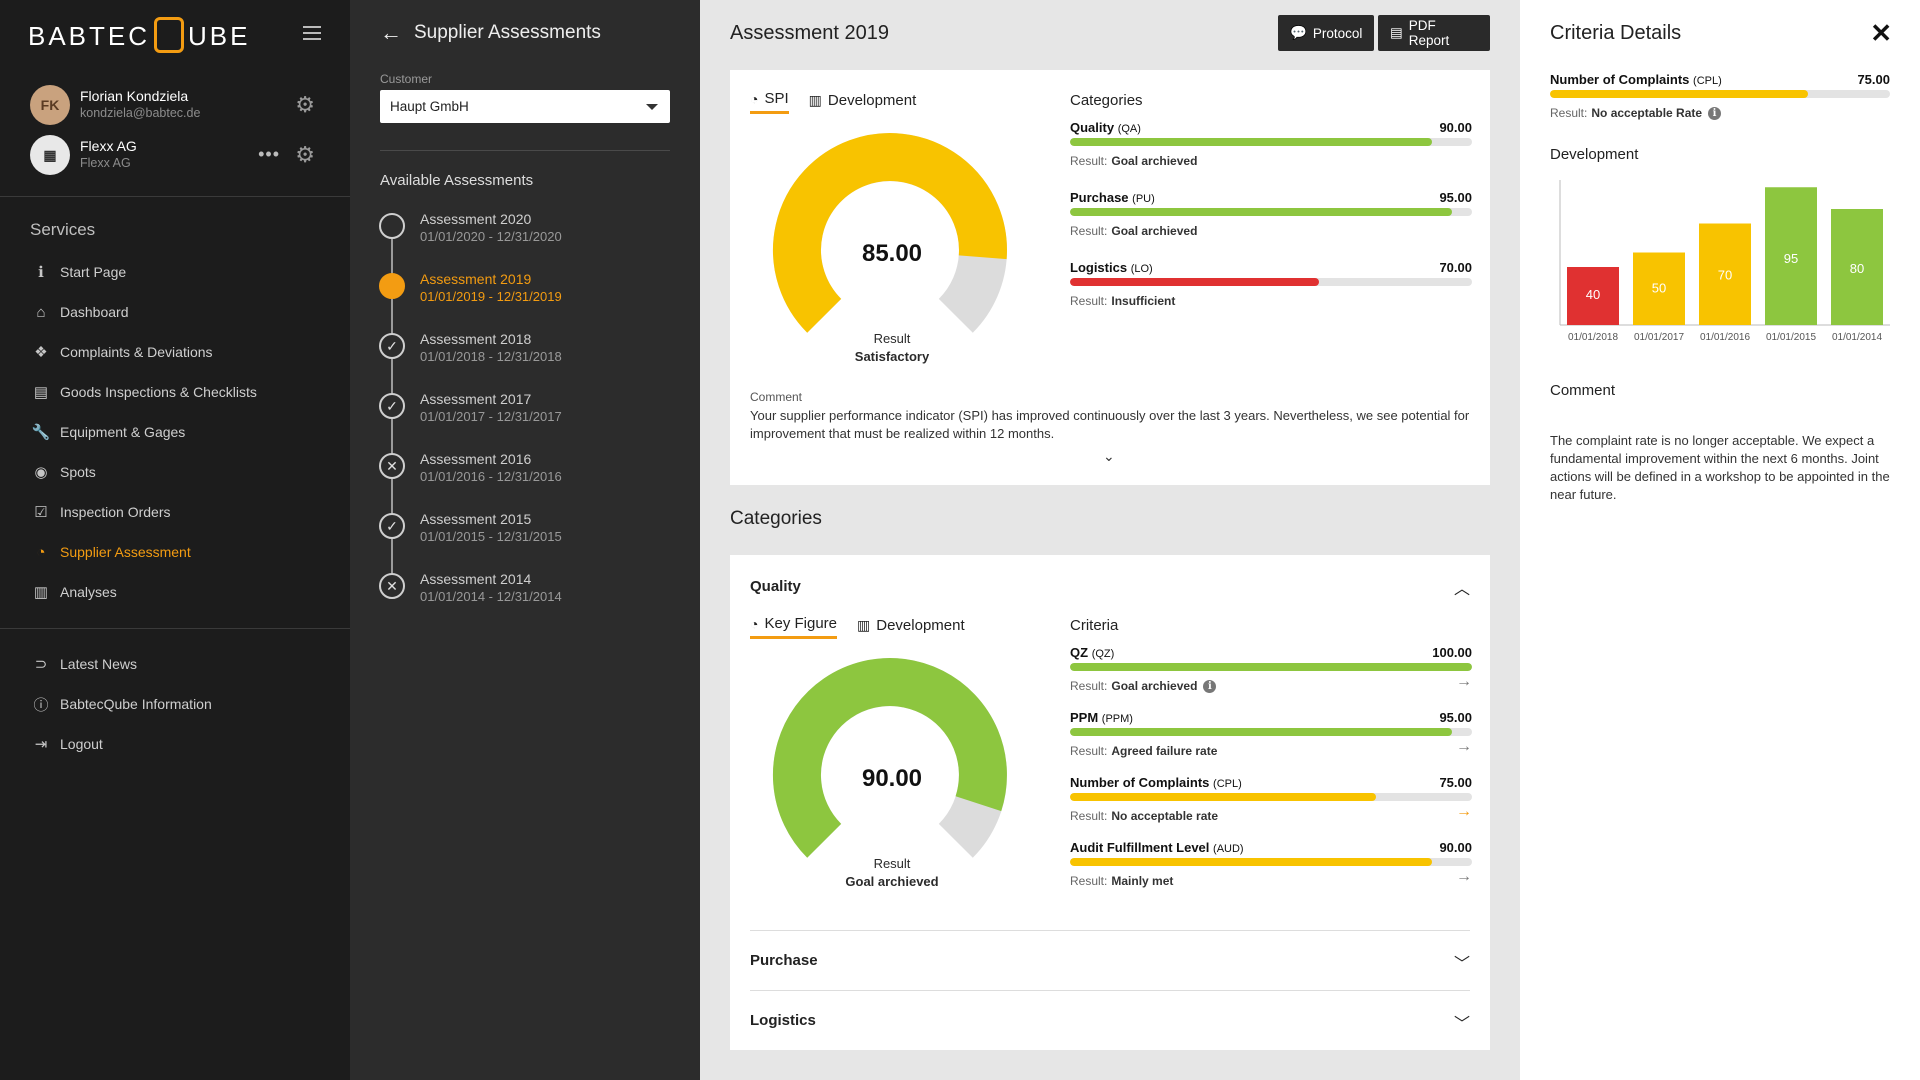  I want to click on sidebar-item-equipment-gages: 🔧 Equipment & Gages, so click(180, 432).